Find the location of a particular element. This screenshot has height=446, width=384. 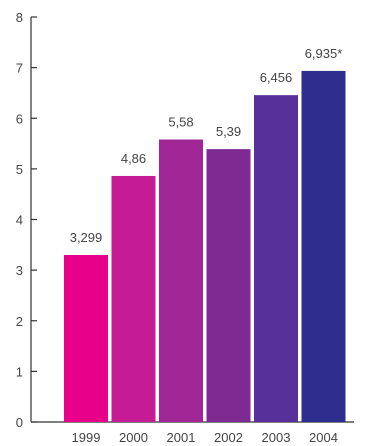

bar-value-label-2004: 6,935* is located at coordinates (324, 53).